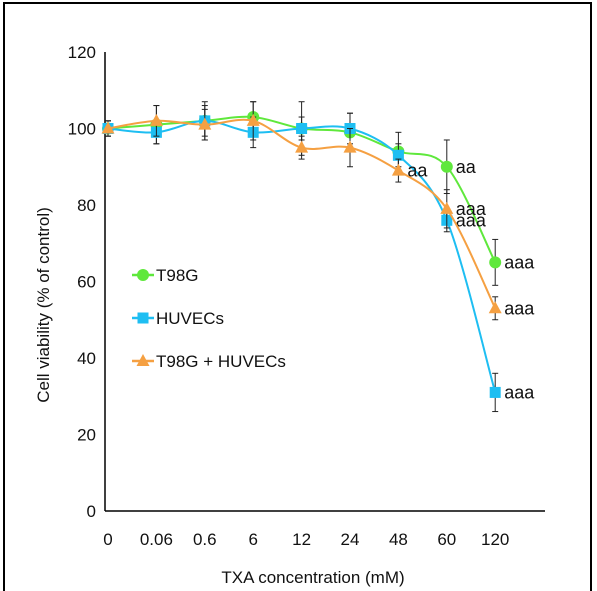 The image size is (597, 591). What do you see at coordinates (177, 275) in the screenshot?
I see `legend-label: T98G` at bounding box center [177, 275].